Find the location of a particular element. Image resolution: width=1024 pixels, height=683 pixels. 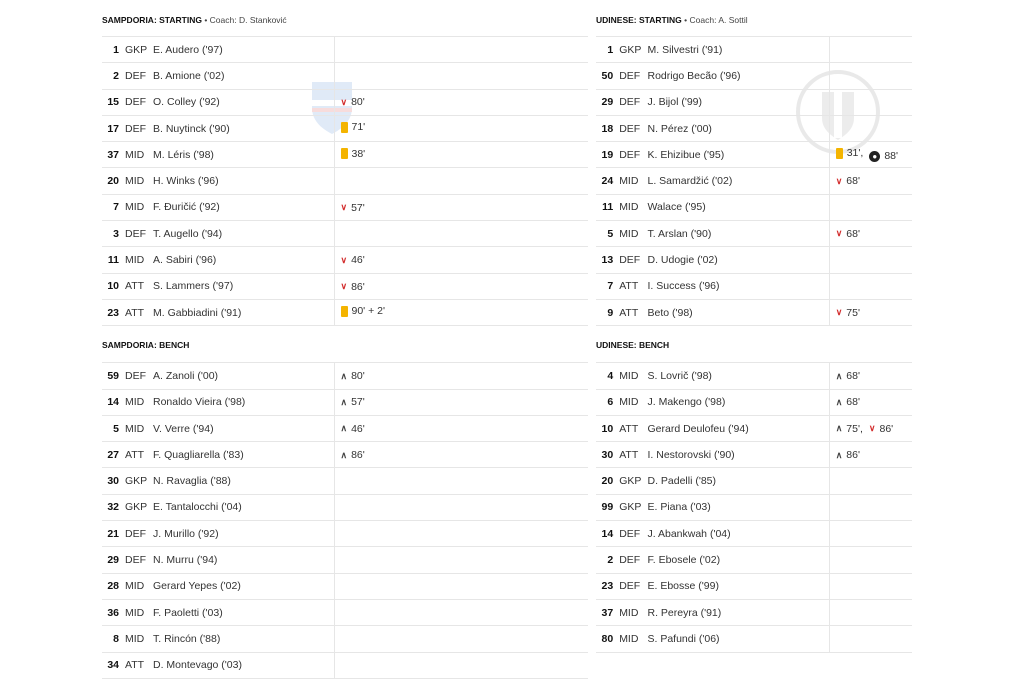

event: ∨ 75' is located at coordinates (848, 313).